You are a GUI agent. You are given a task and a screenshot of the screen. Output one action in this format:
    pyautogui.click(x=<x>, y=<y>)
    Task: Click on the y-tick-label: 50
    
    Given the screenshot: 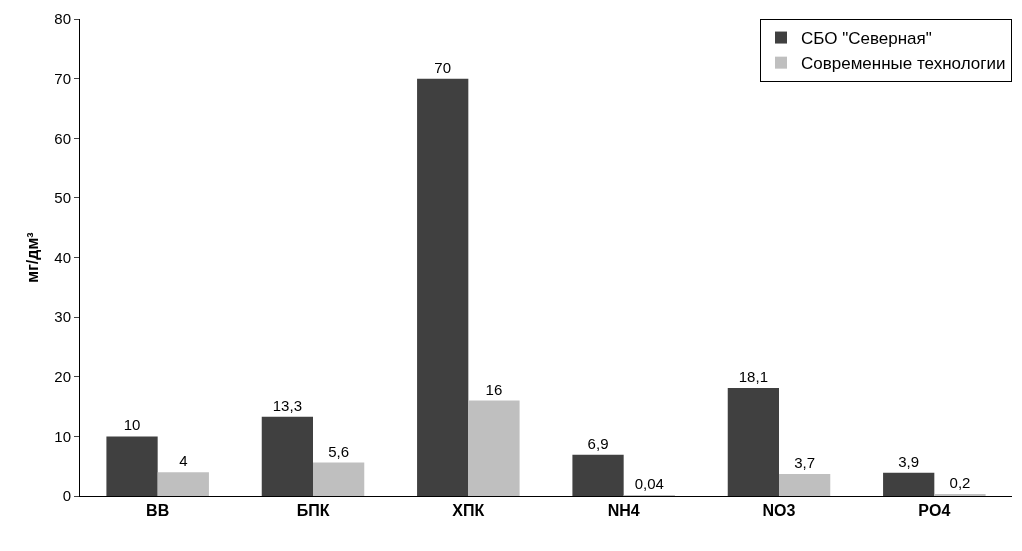 What is the action you would take?
    pyautogui.click(x=62, y=198)
    